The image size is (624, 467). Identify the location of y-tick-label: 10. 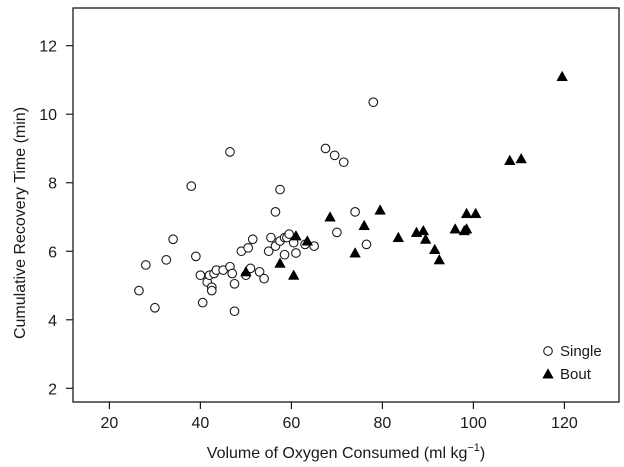
(48, 115).